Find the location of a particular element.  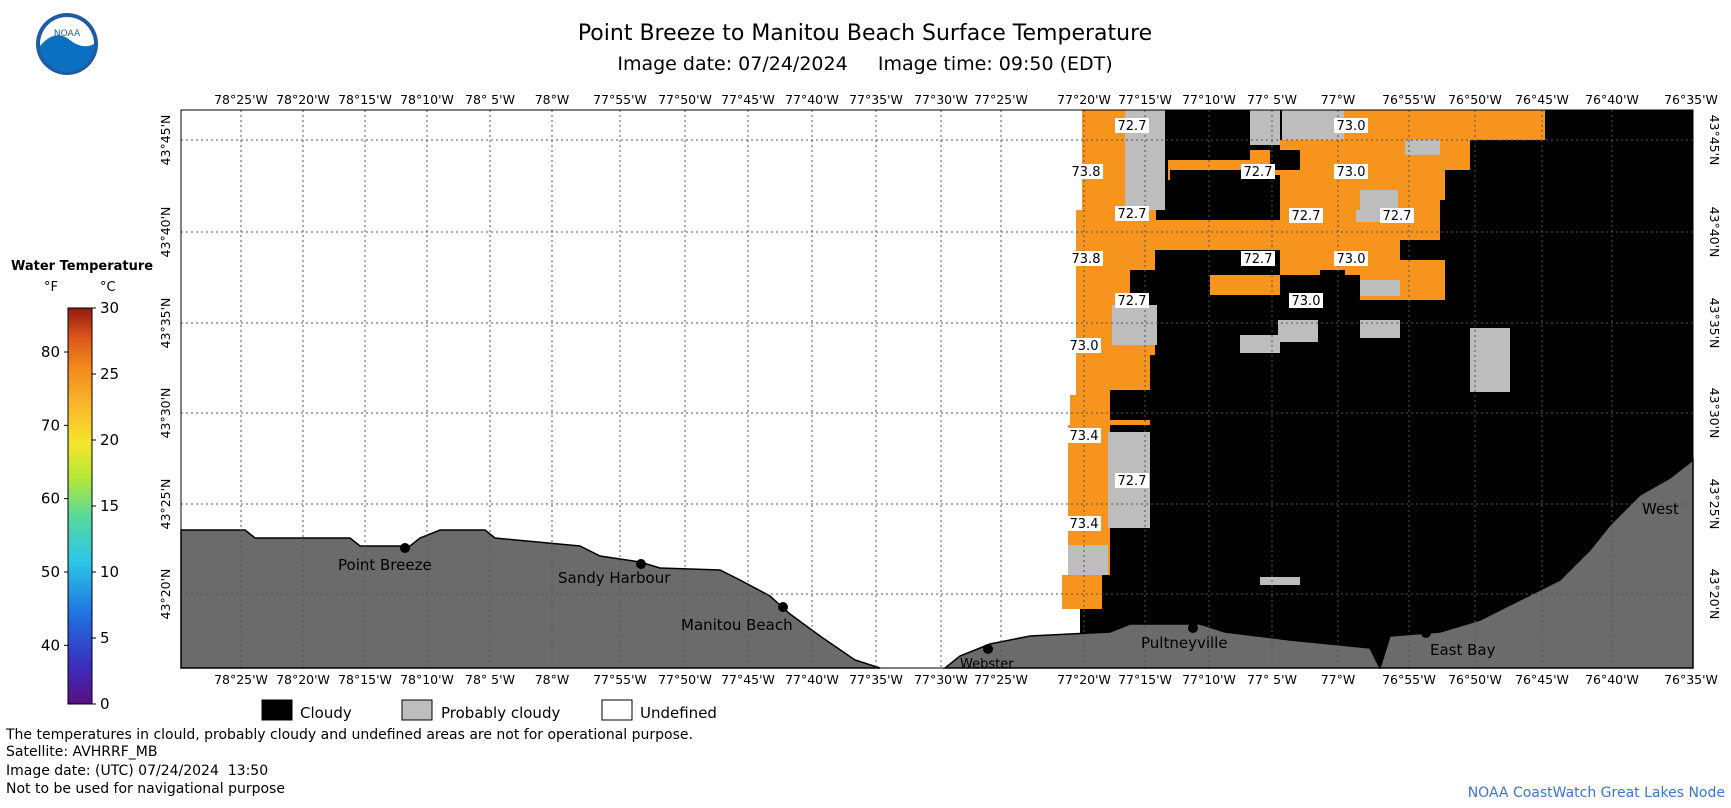

longitude-tick-label: 76°50'W is located at coordinates (1475, 679).